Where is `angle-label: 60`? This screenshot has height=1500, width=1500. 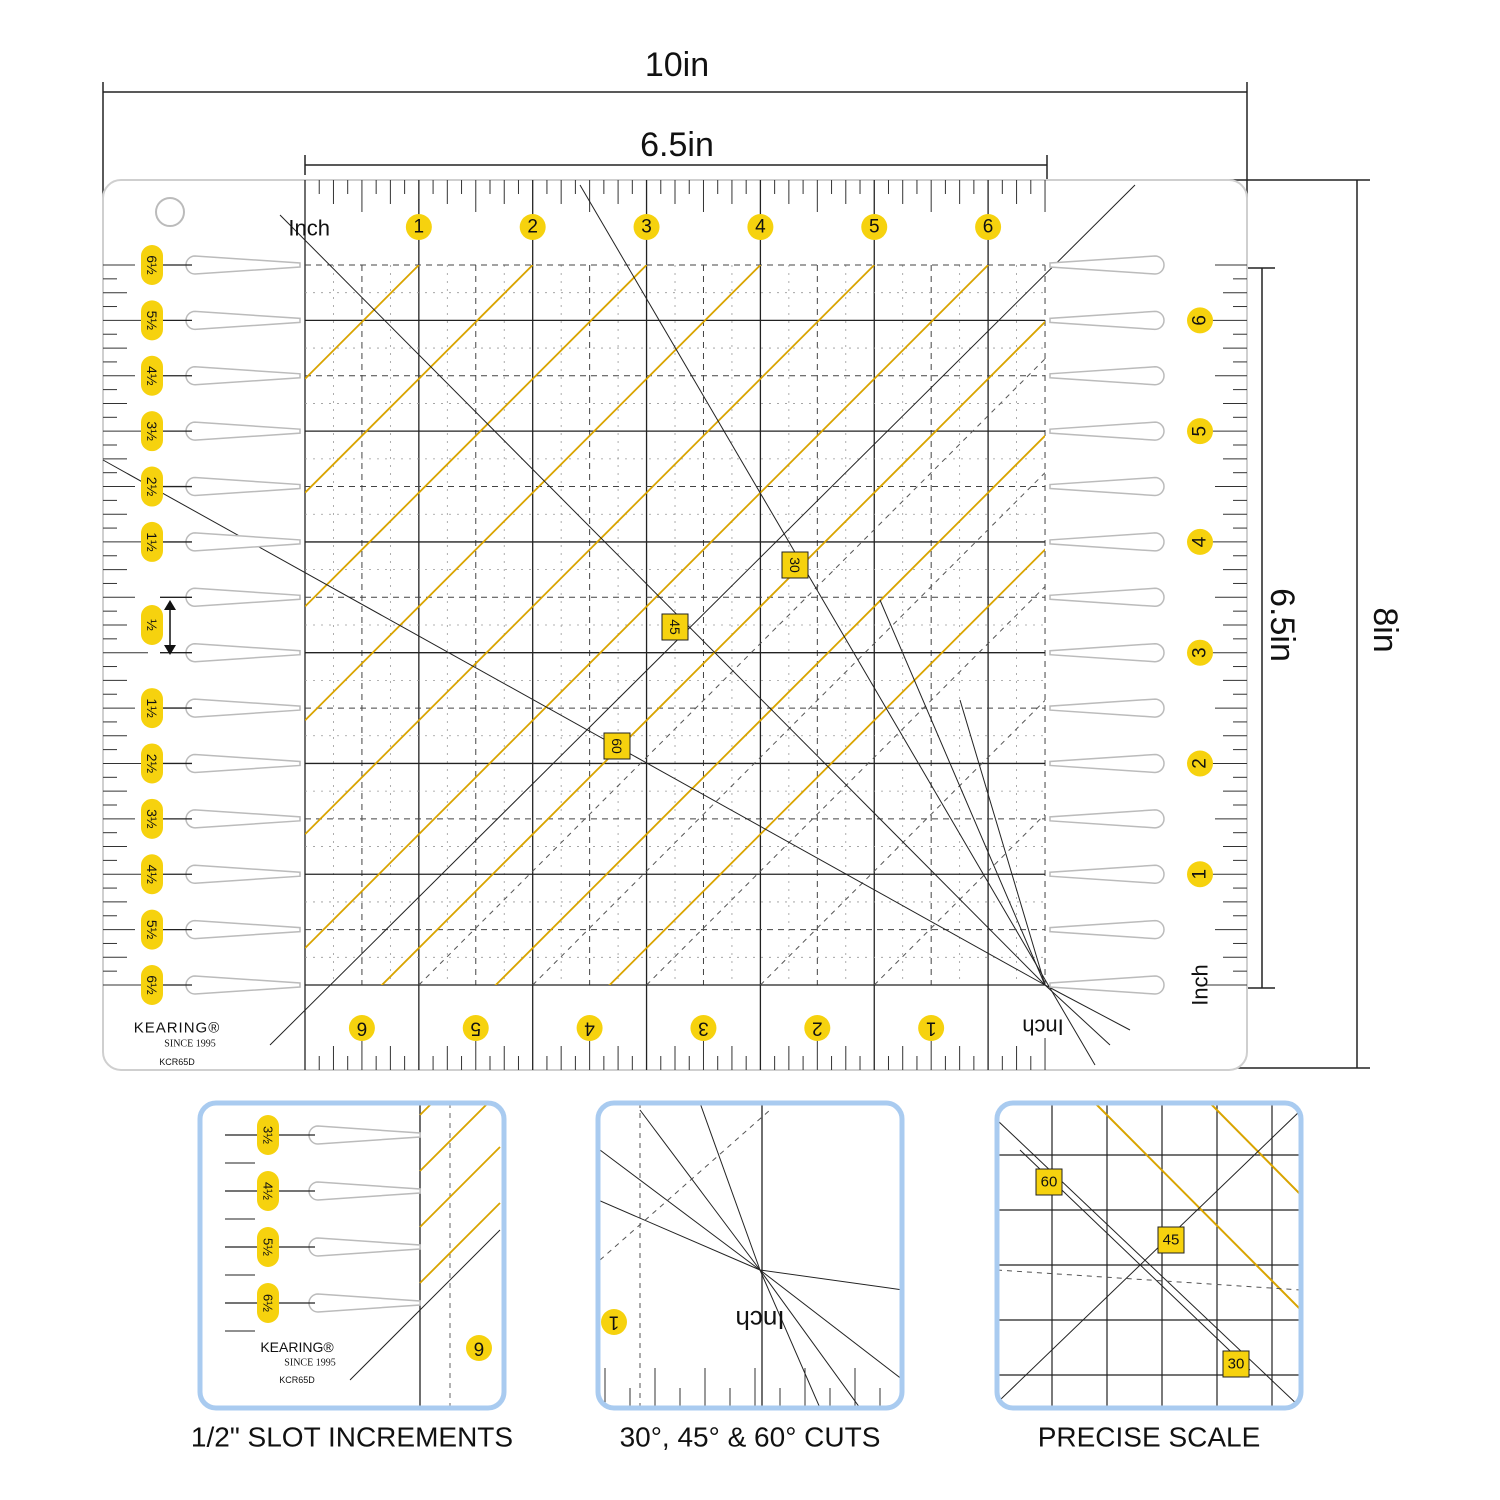
angle-label: 60 is located at coordinates (1049, 1182).